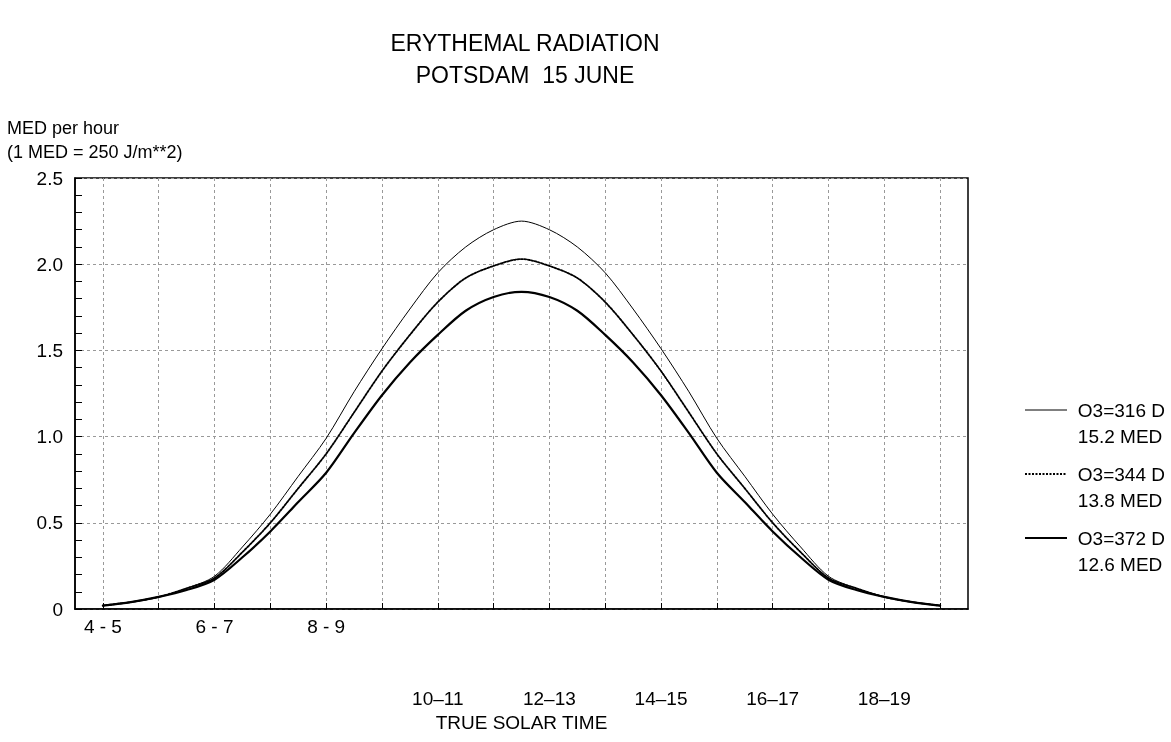 This screenshot has width=1171, height=742. I want to click on y-tick-label: 0.5, so click(49, 523).